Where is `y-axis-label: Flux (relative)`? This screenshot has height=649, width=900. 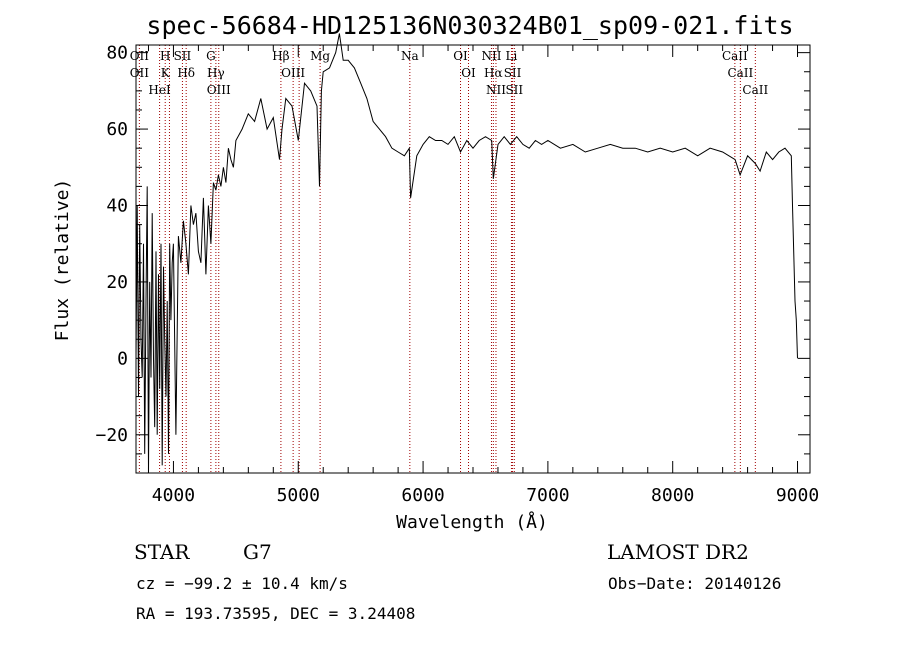 y-axis-label: Flux (relative) is located at coordinates (62, 260).